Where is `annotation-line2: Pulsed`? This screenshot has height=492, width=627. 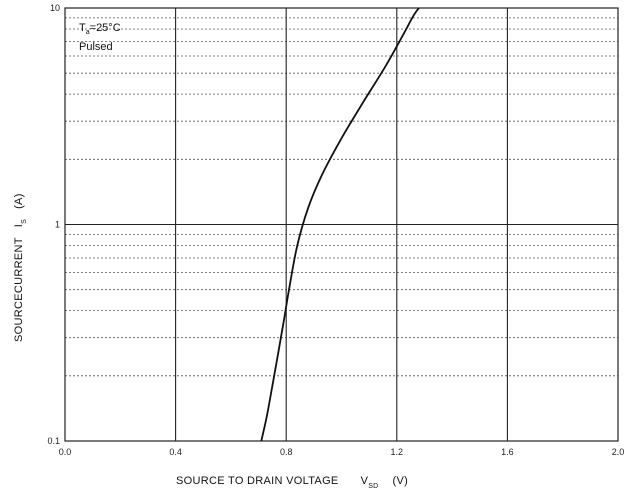
annotation-line2: Pulsed is located at coordinates (96, 47).